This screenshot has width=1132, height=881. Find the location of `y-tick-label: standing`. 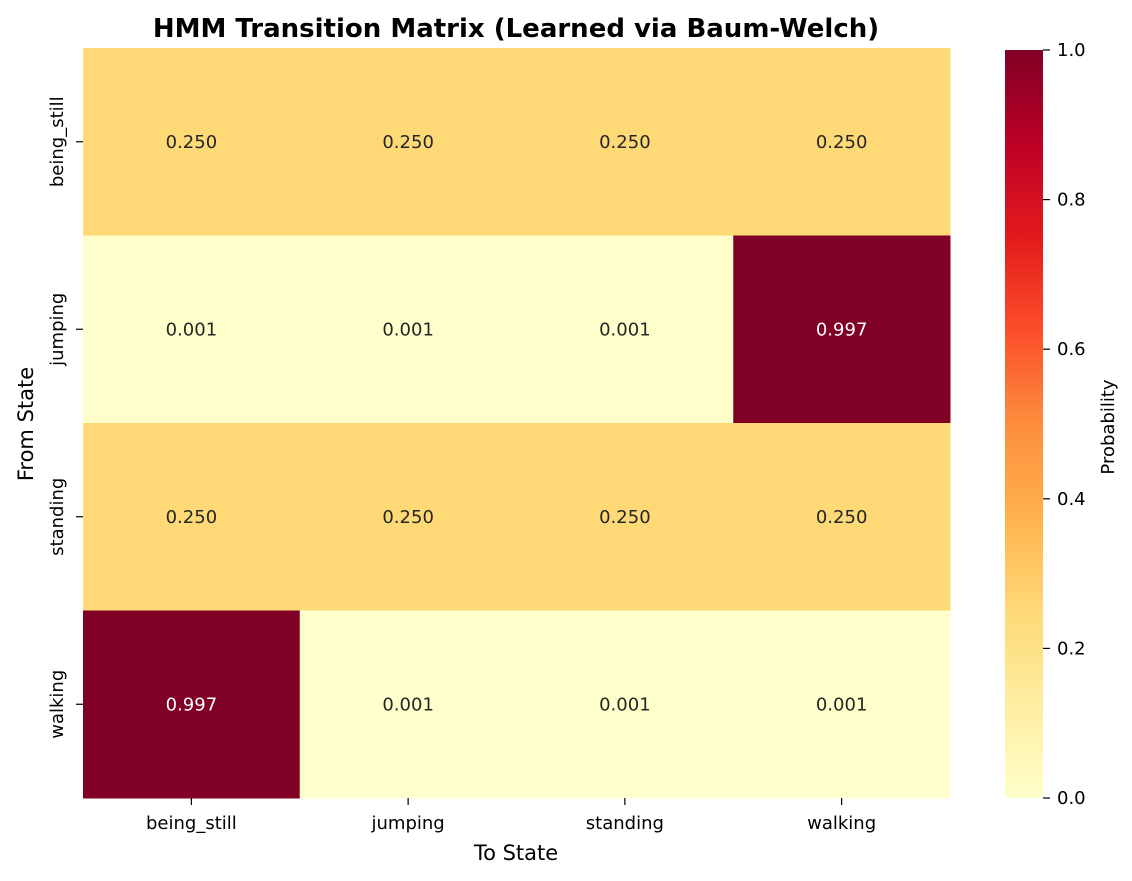

y-tick-label: standing is located at coordinates (57, 517).